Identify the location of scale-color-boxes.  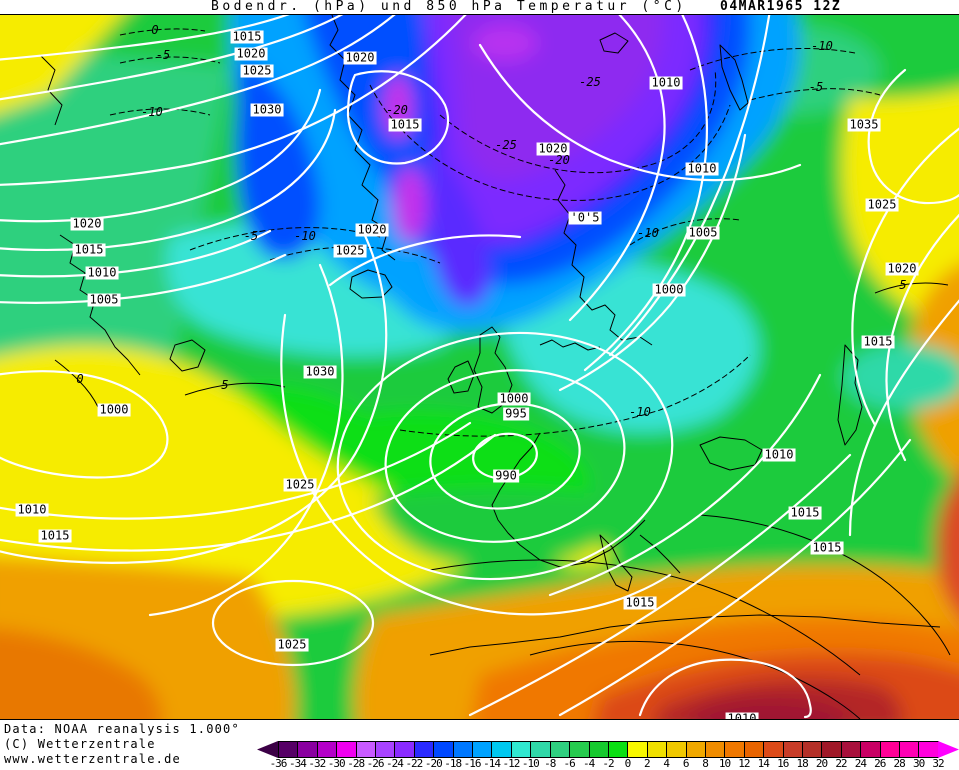
(608, 749).